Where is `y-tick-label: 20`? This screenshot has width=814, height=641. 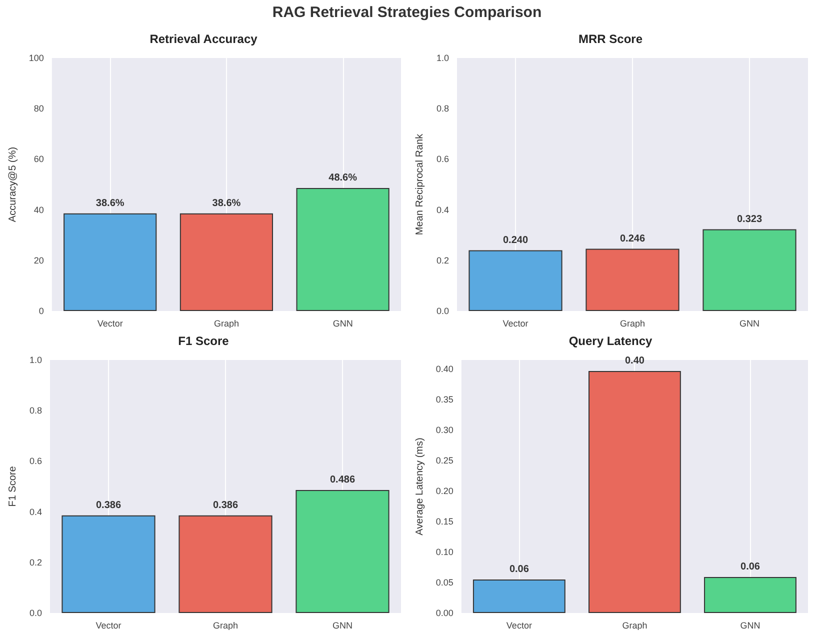
y-tick-label: 20 is located at coordinates (39, 260).